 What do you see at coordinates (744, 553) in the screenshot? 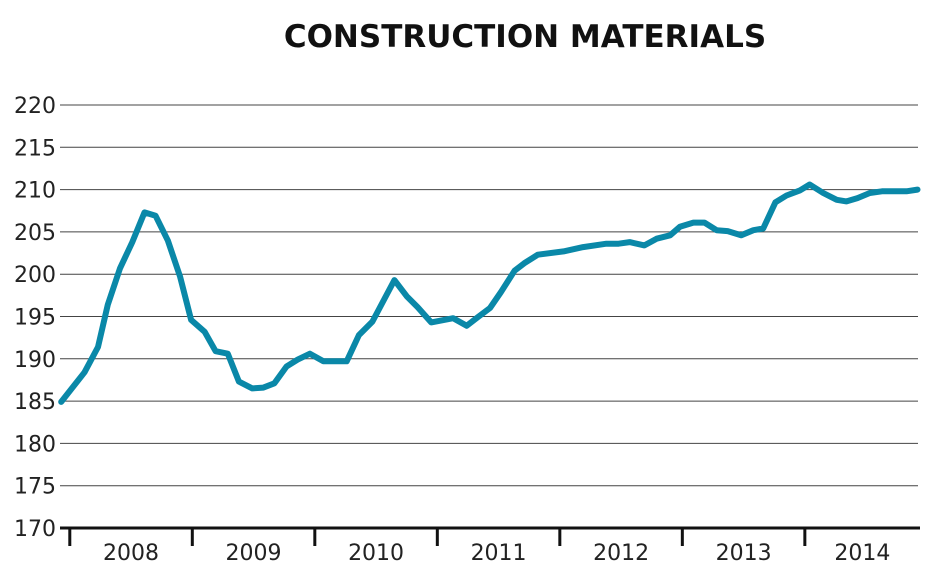
I see `x-tick-label: 2013` at bounding box center [744, 553].